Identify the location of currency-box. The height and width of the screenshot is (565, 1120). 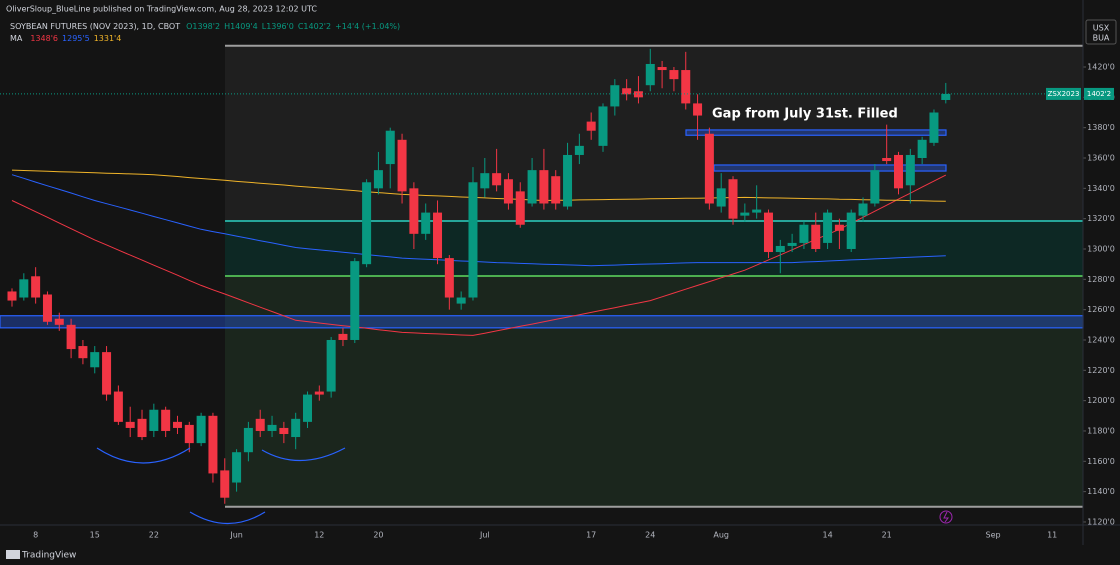
(1101, 32).